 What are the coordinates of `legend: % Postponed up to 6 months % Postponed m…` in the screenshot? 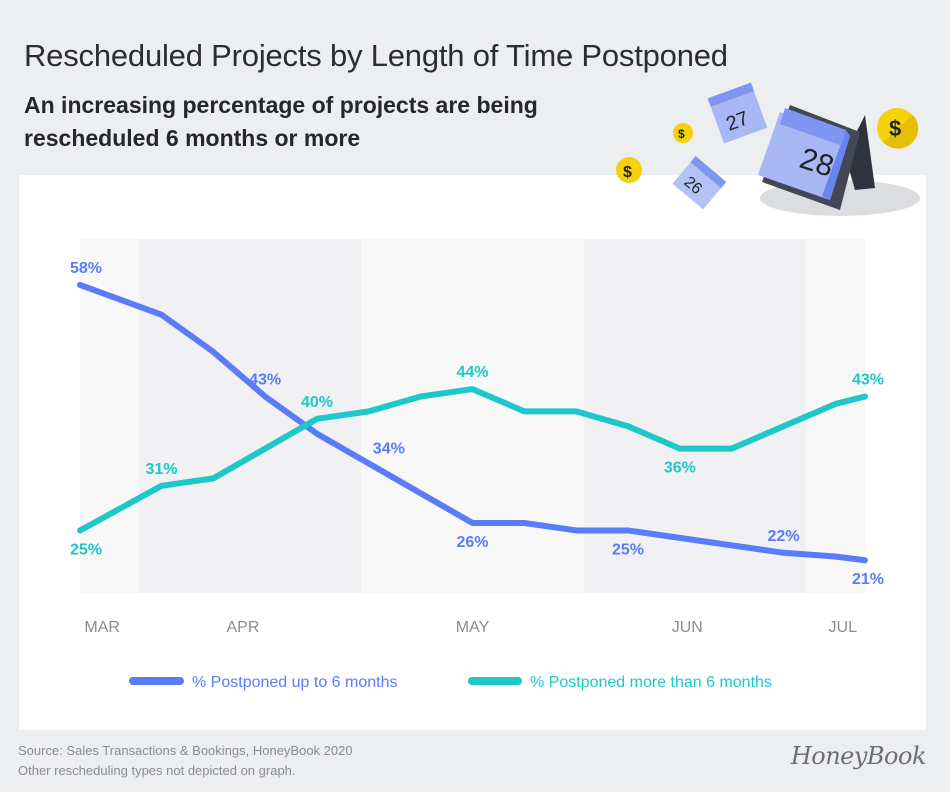 It's located at (450, 682).